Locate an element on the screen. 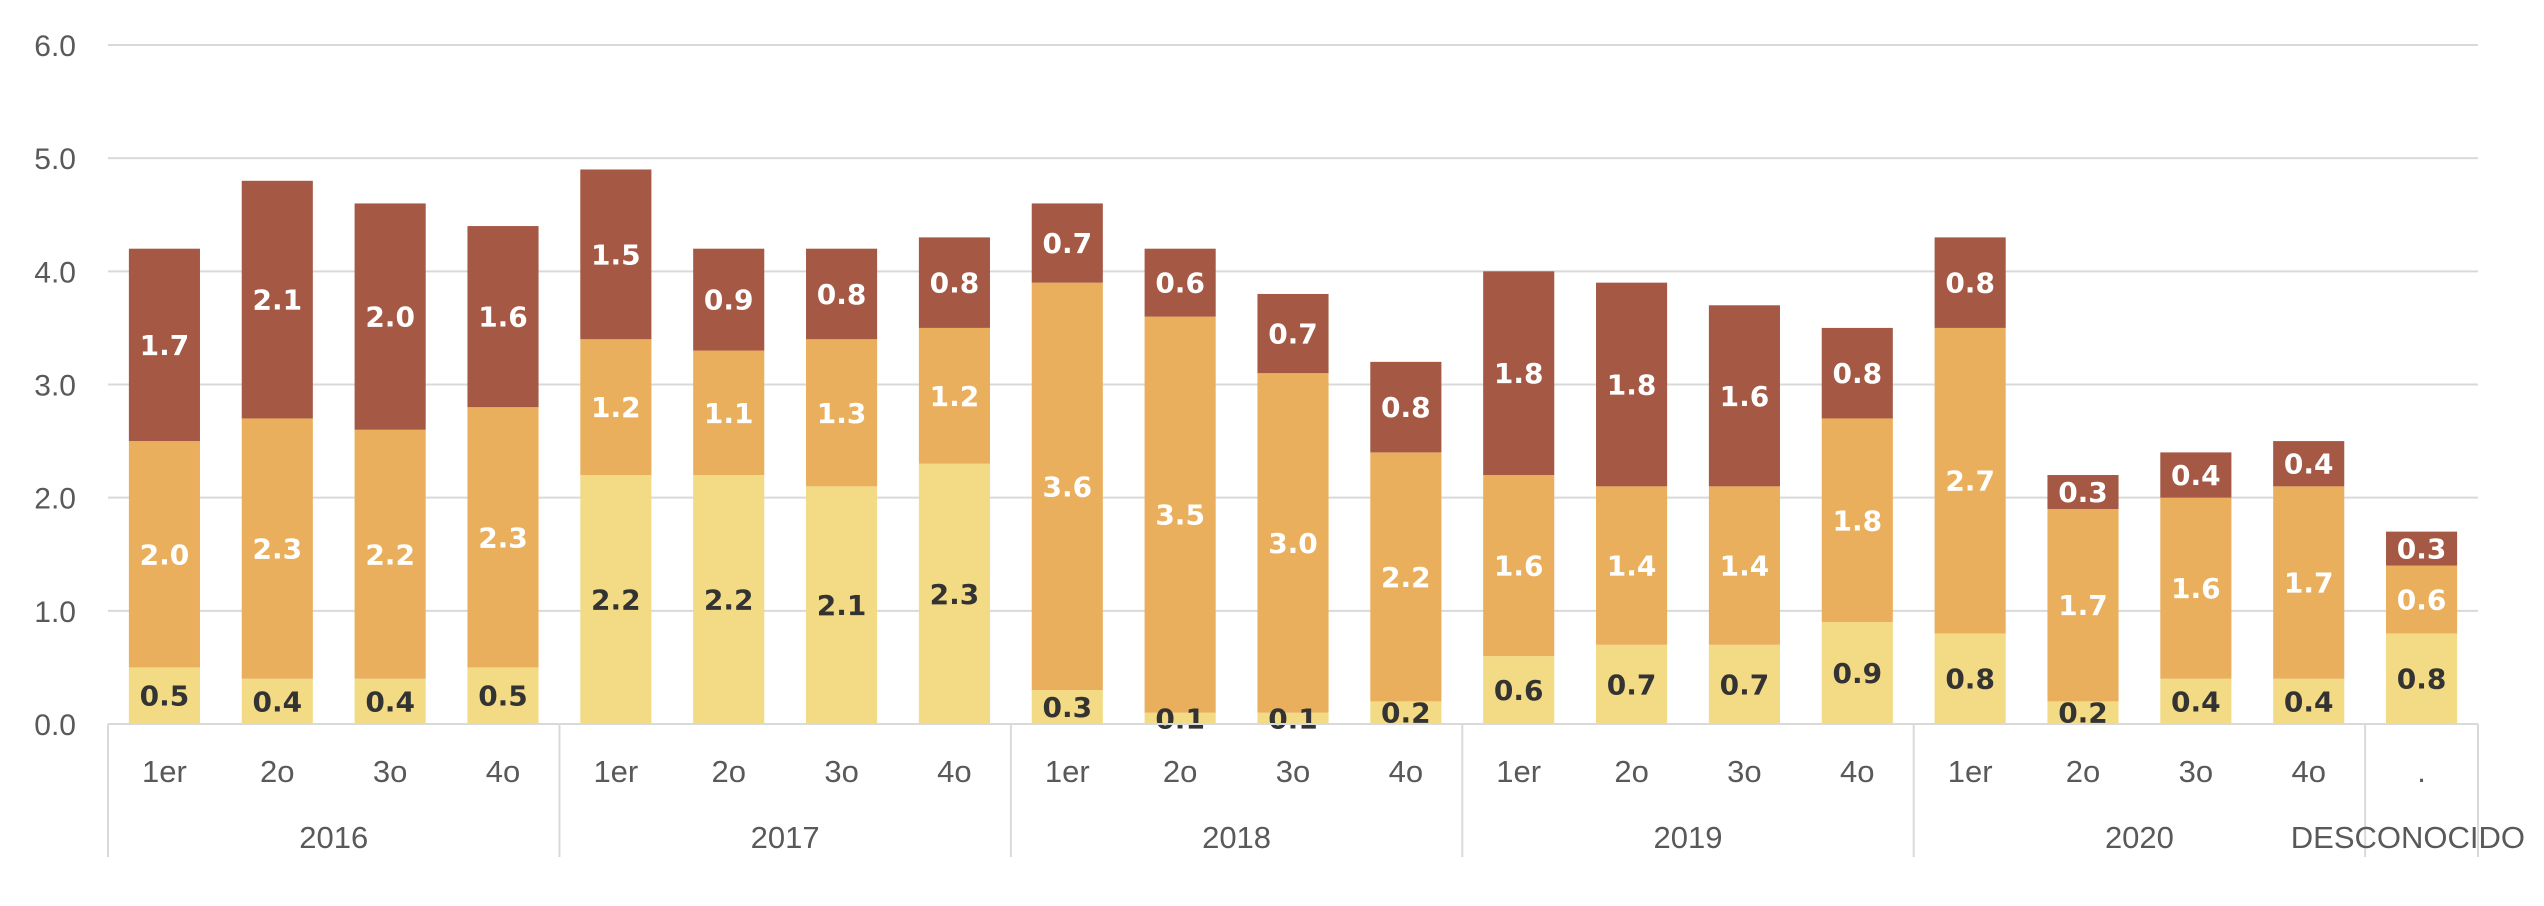  data-label: 1.6 is located at coordinates (1519, 566).